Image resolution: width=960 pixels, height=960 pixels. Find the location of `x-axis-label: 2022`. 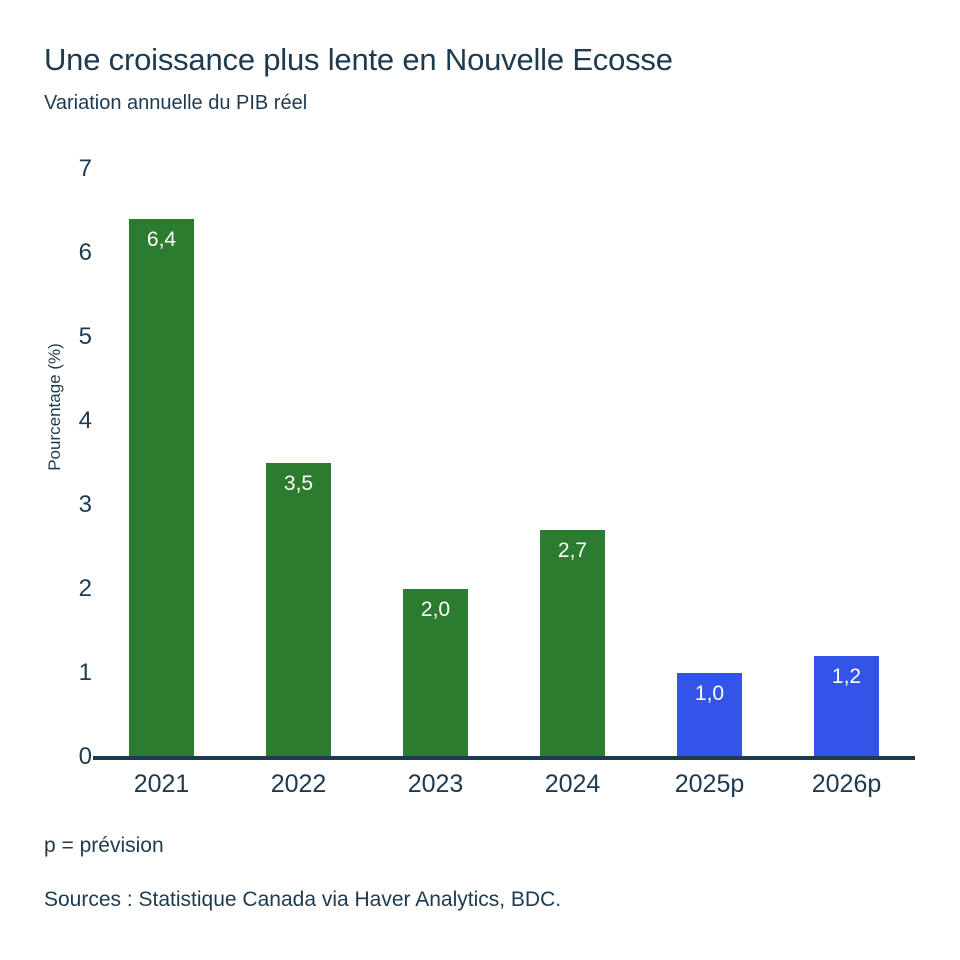

x-axis-label: 2022 is located at coordinates (298, 784).